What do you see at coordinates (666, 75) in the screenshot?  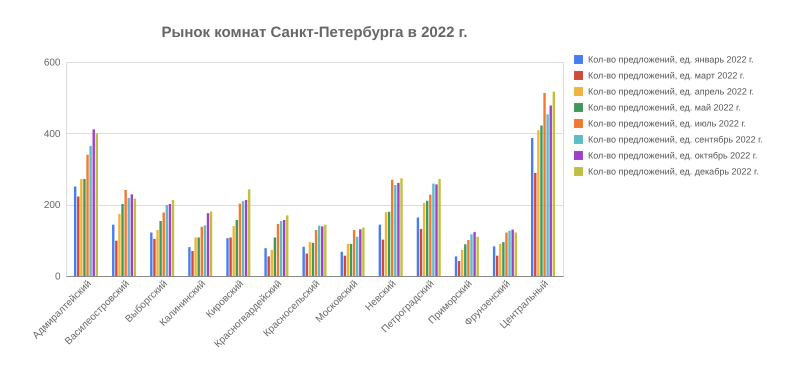 I see `legend-label: Кол-во предложений, ед. март 2022 г.` at bounding box center [666, 75].